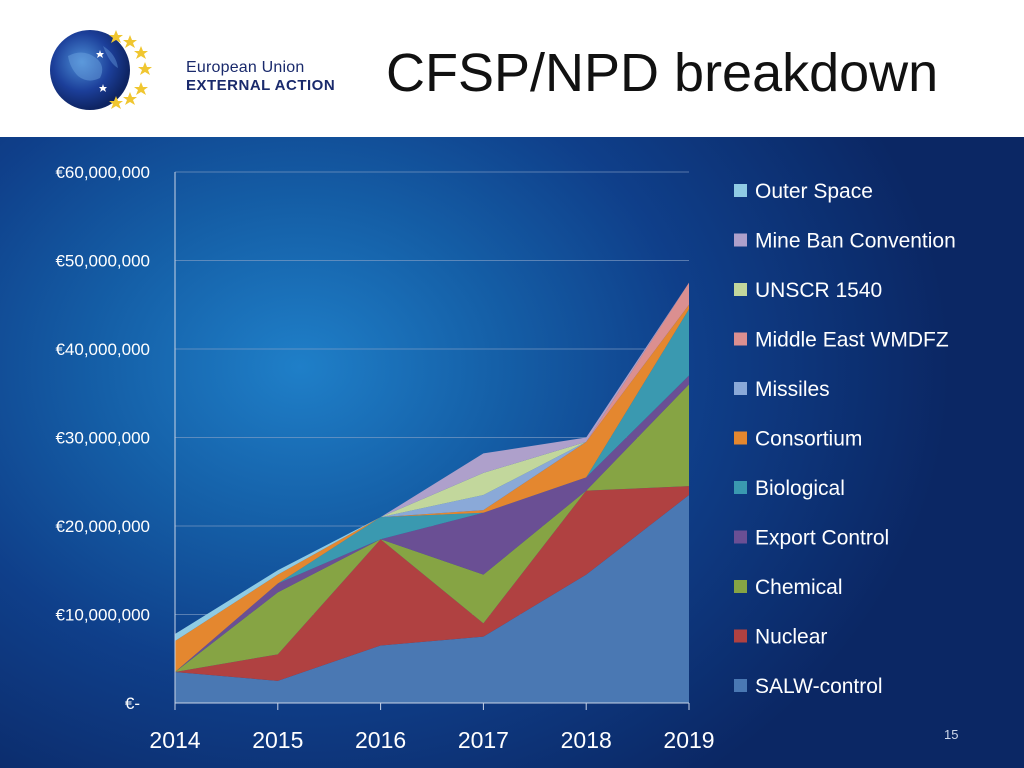 Image resolution: width=1024 pixels, height=768 pixels. What do you see at coordinates (483, 740) in the screenshot?
I see `x-tick-label: 2017` at bounding box center [483, 740].